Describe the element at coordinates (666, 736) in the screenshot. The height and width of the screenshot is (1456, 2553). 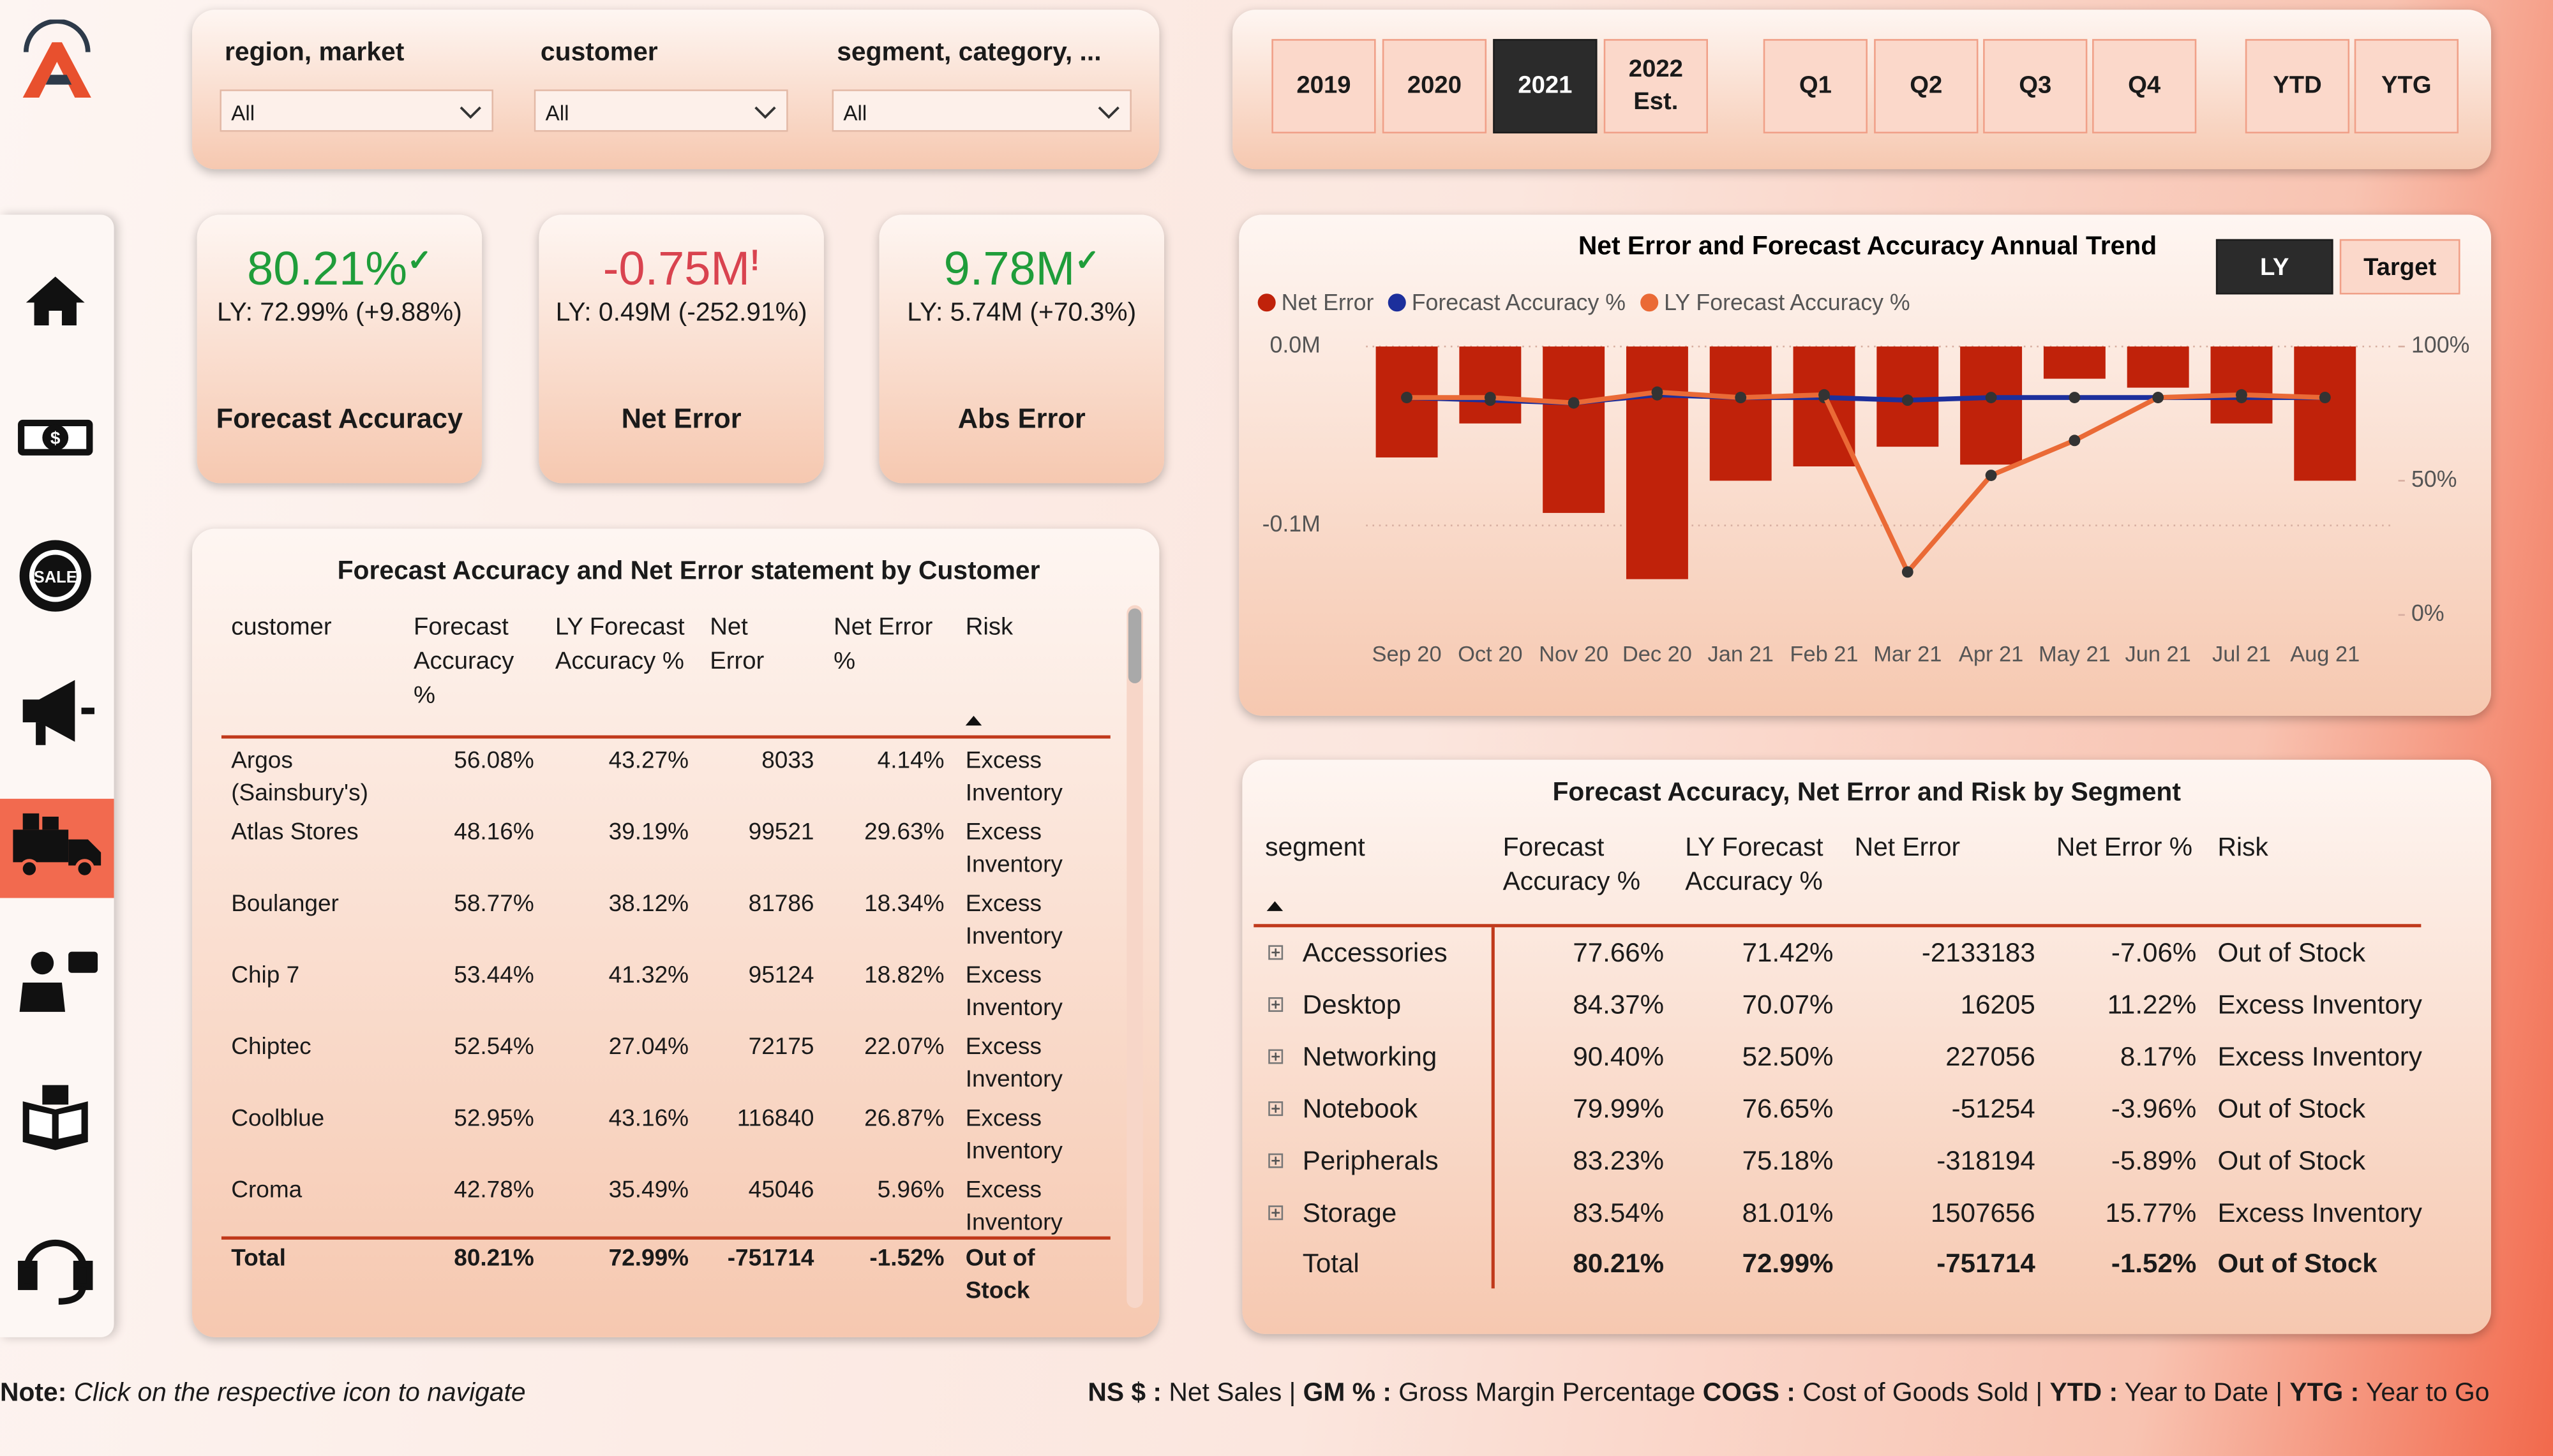
I see `header-rule` at that location.